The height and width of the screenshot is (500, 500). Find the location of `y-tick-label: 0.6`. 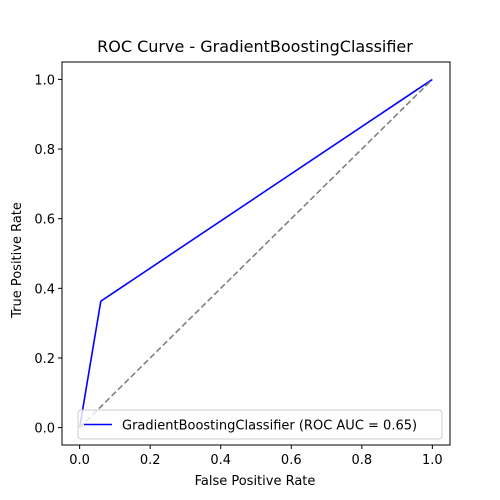

y-tick-label: 0.6 is located at coordinates (44, 220).